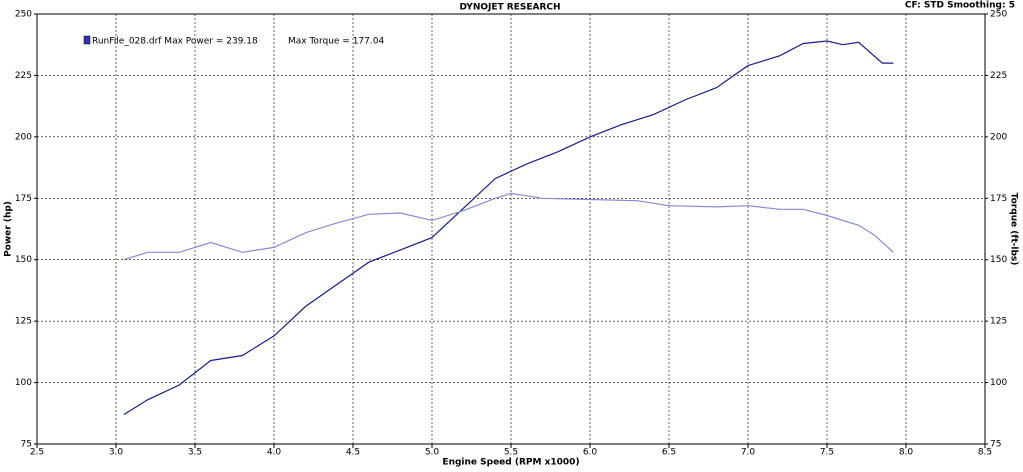 This screenshot has height=472, width=1023. What do you see at coordinates (998, 260) in the screenshot?
I see `y2-tick-label: 150` at bounding box center [998, 260].